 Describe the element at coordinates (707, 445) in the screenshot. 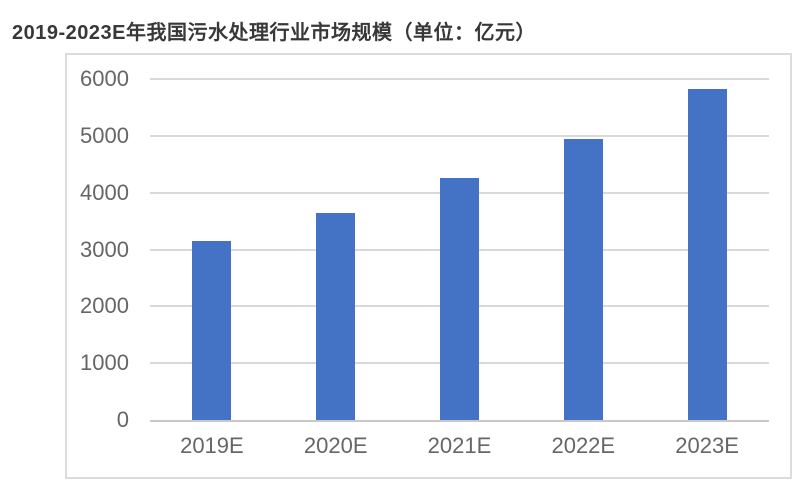

I see `x-tick-label: 2023E` at that location.